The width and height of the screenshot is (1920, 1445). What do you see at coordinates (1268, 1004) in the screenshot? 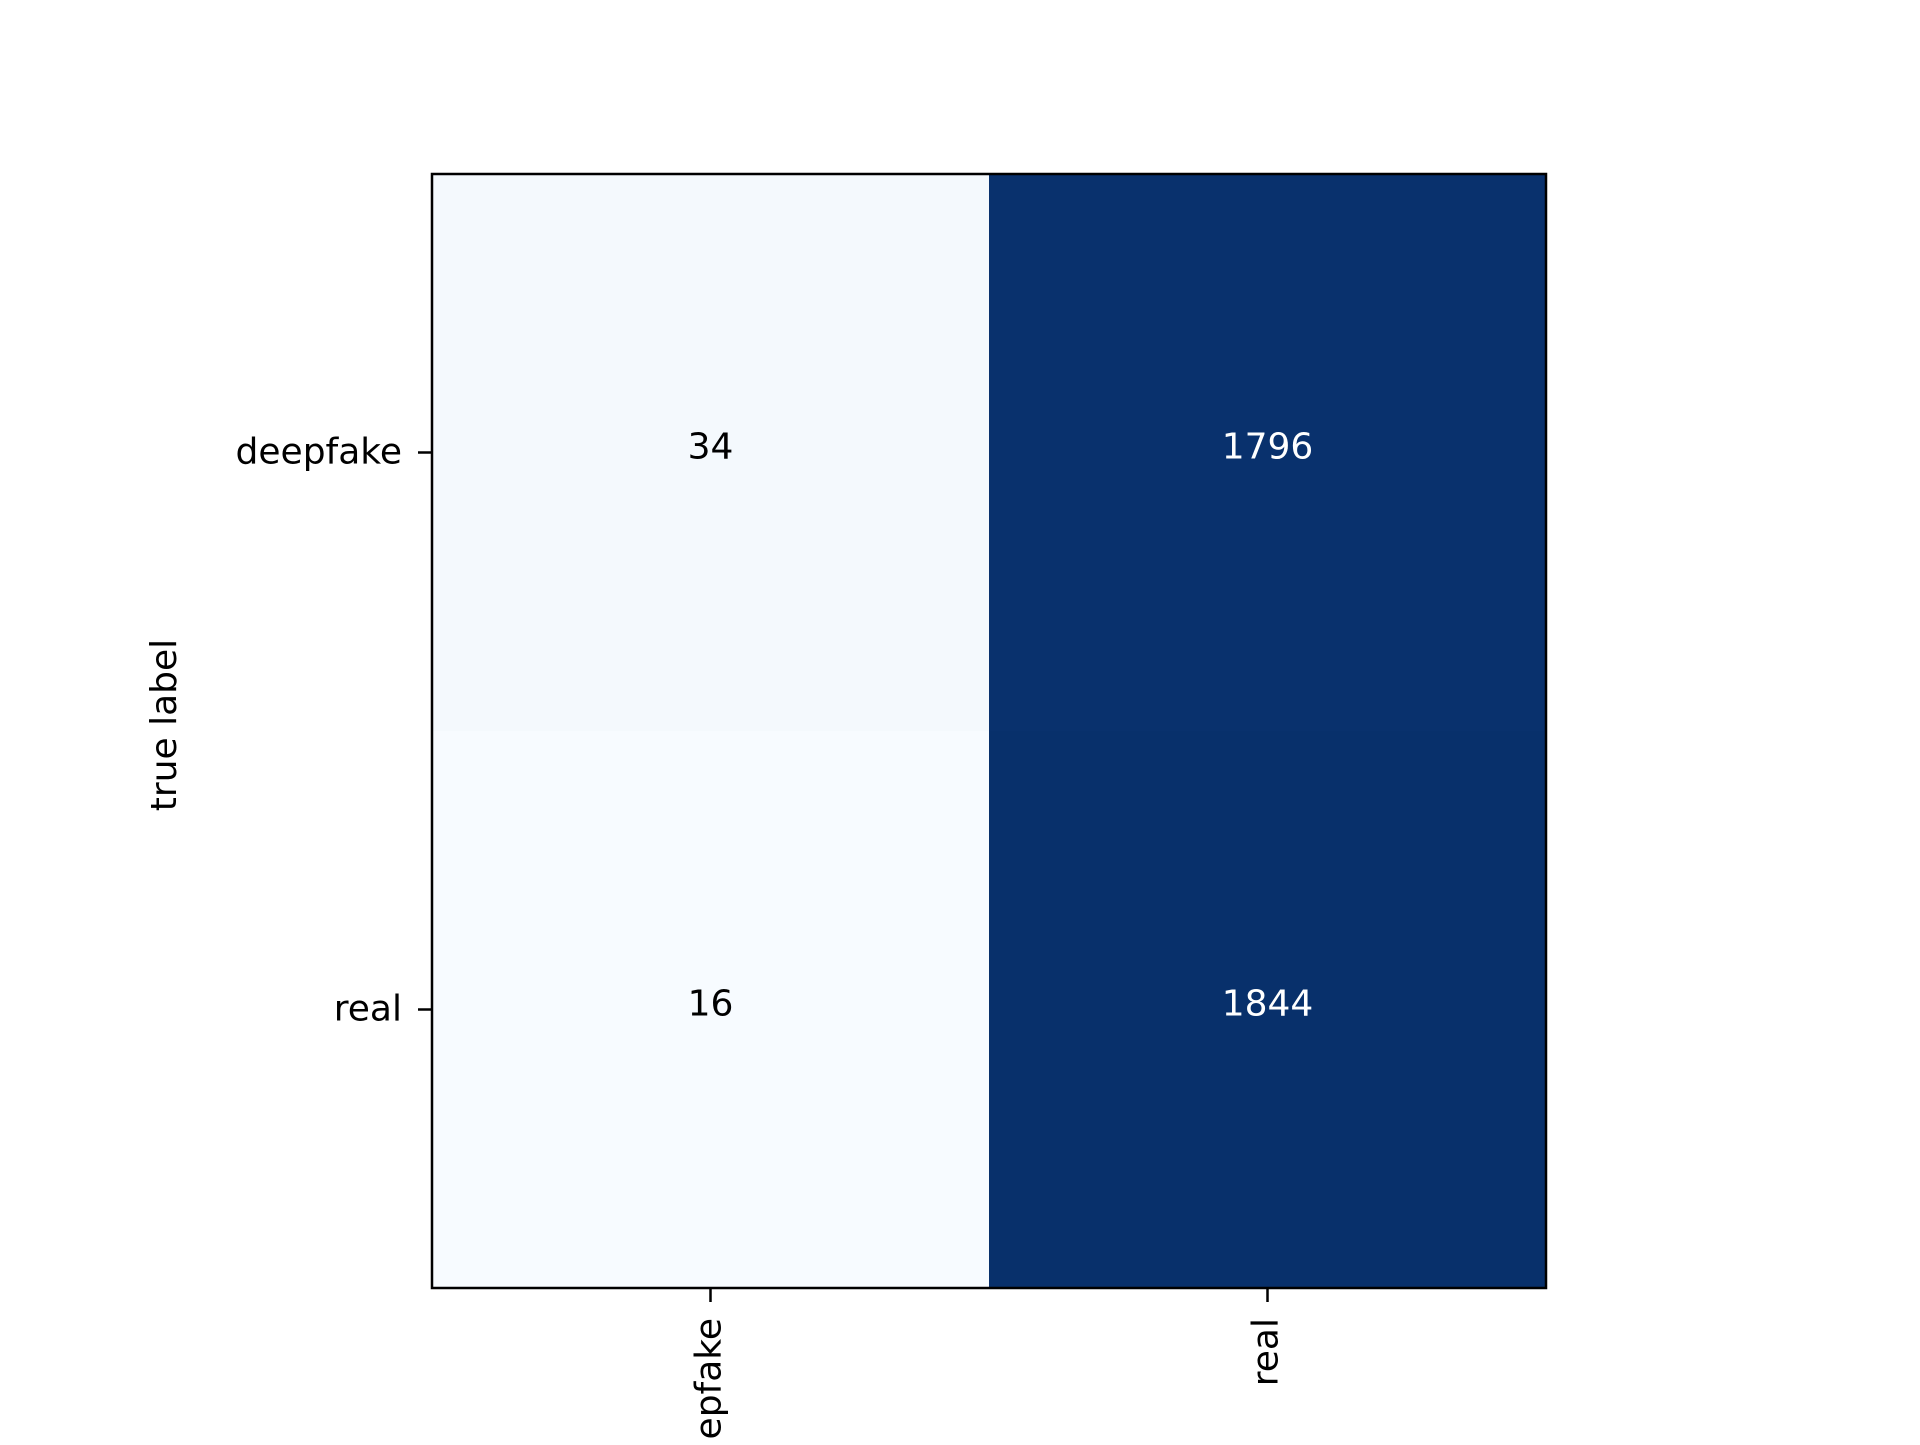
I see `cell-value-real-real: 1844` at bounding box center [1268, 1004].